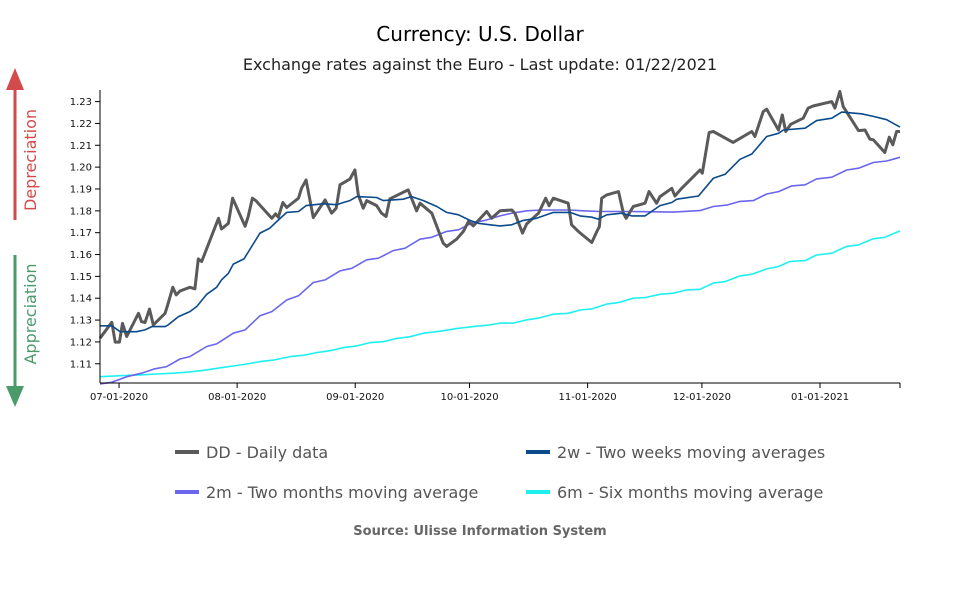 The width and height of the screenshot is (960, 600). What do you see at coordinates (119, 397) in the screenshot?
I see `x-tick-label: 07-01-2020` at bounding box center [119, 397].